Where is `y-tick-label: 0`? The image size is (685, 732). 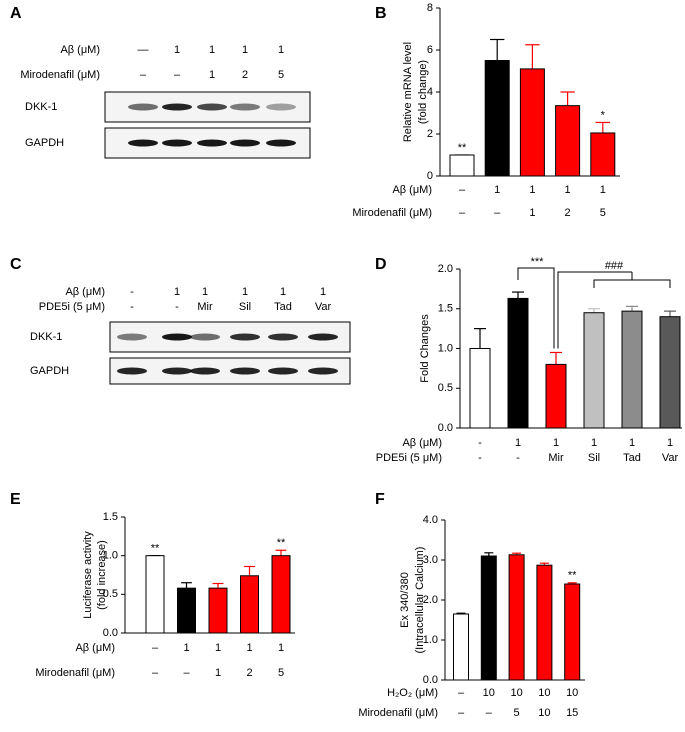 y-tick-label: 0 is located at coordinates (430, 176).